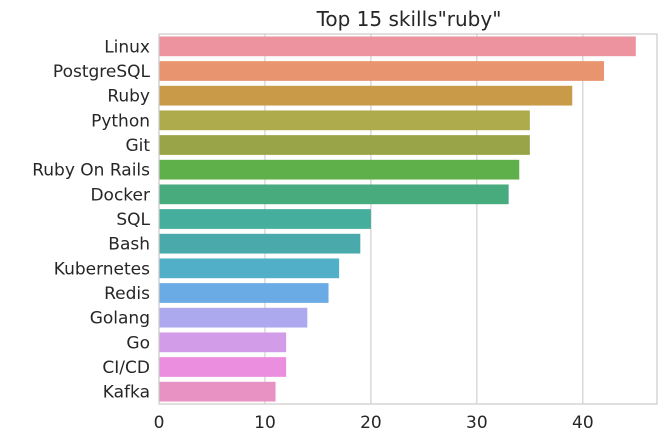 This screenshot has height=446, width=667. I want to click on category-label: Git, so click(137, 146).